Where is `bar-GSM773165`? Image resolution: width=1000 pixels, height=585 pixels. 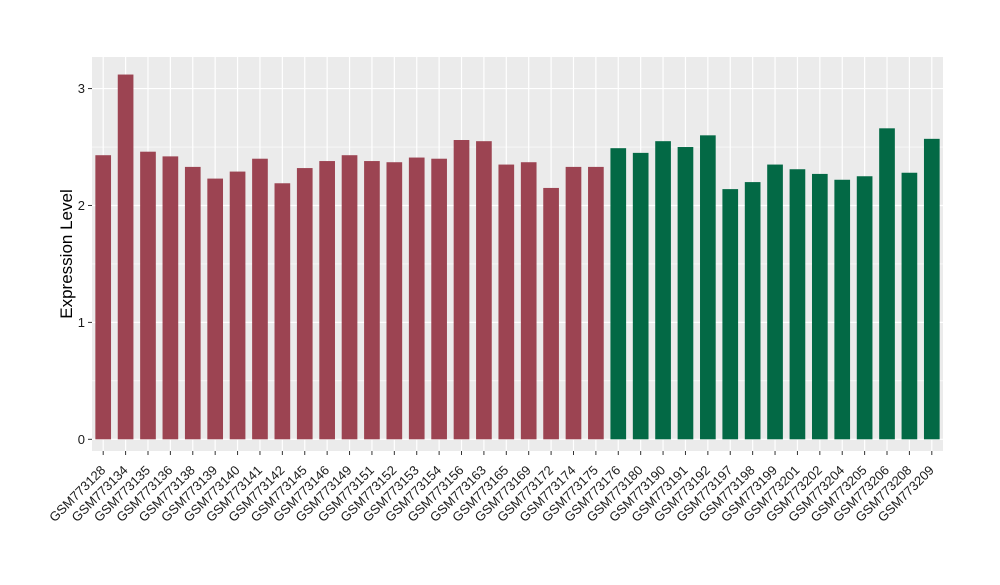 bar-GSM773165 is located at coordinates (506, 302).